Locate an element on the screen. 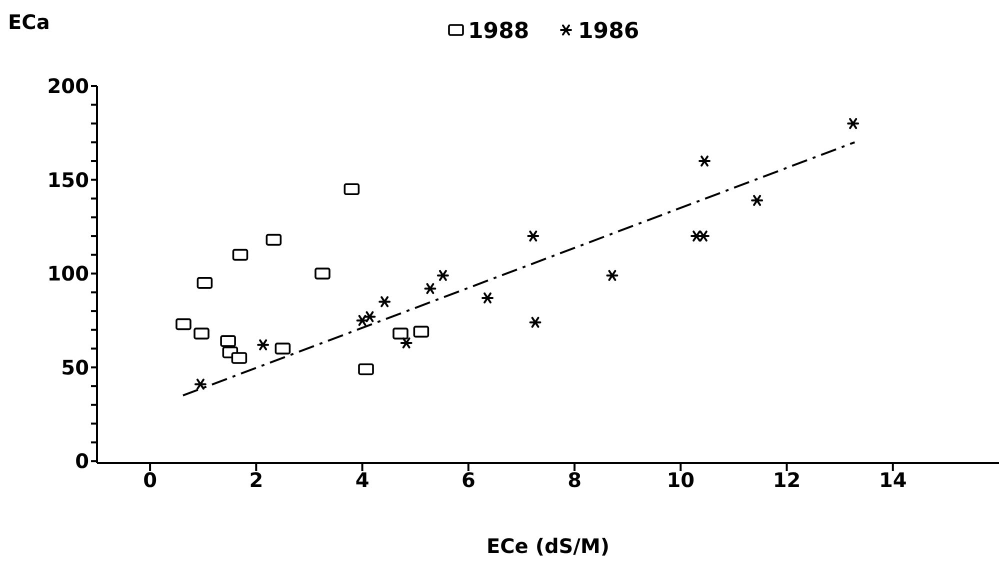  y-tick-label: 200 is located at coordinates (68, 86).